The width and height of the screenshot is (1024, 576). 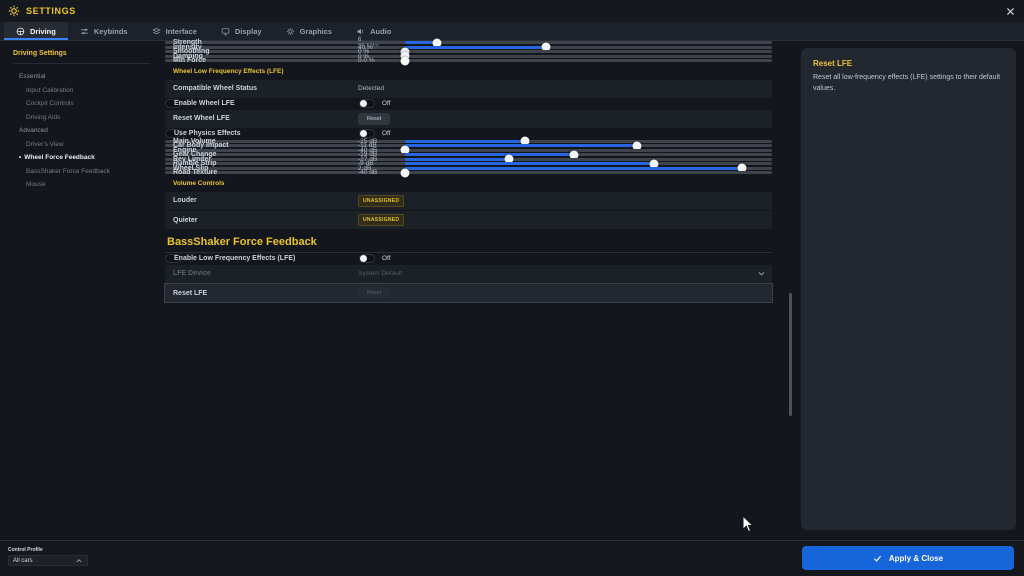 What do you see at coordinates (195, 154) in the screenshot?
I see `row-label: Gear Change` at bounding box center [195, 154].